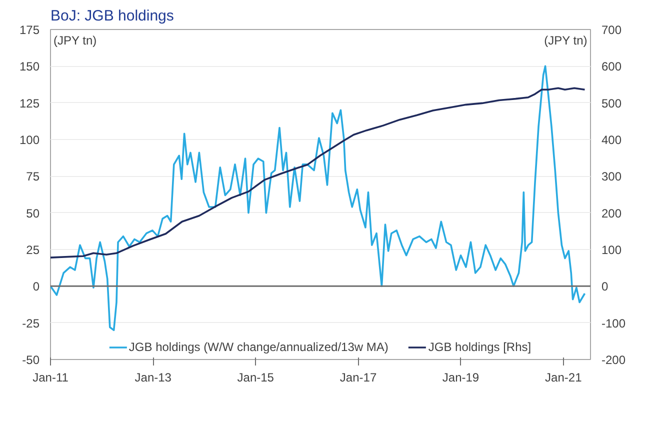 The image size is (663, 430). Describe the element at coordinates (29, 103) in the screenshot. I see `y-tick-label: 125` at that location.